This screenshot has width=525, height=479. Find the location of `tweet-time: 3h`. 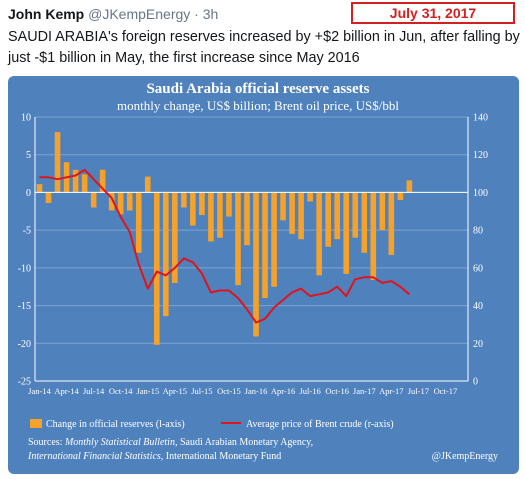

tweet-time: 3h is located at coordinates (210, 14).